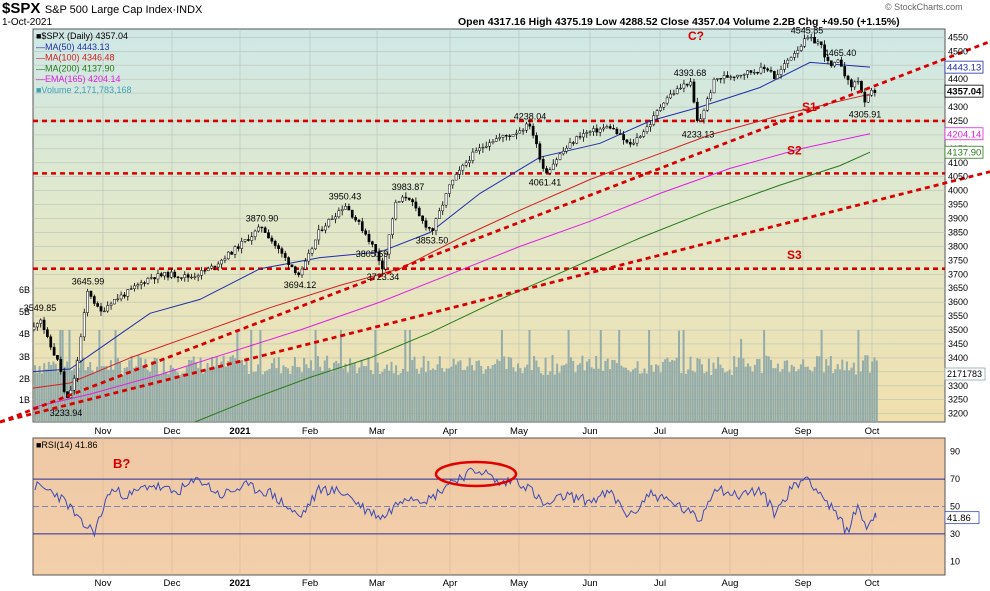 This screenshot has height=591, width=990. What do you see at coordinates (66, 445) in the screenshot?
I see `rsi-title: ■RSI(14) 41.86` at bounding box center [66, 445].